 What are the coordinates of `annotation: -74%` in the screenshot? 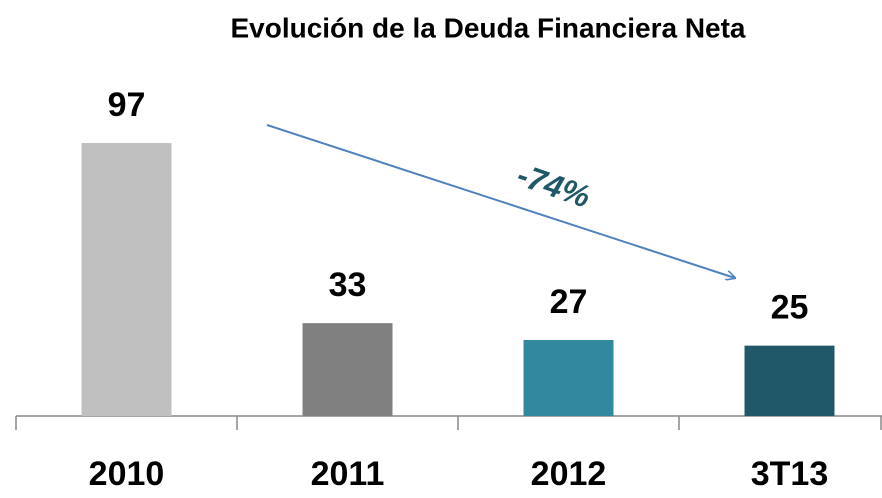 It's located at (554, 185).